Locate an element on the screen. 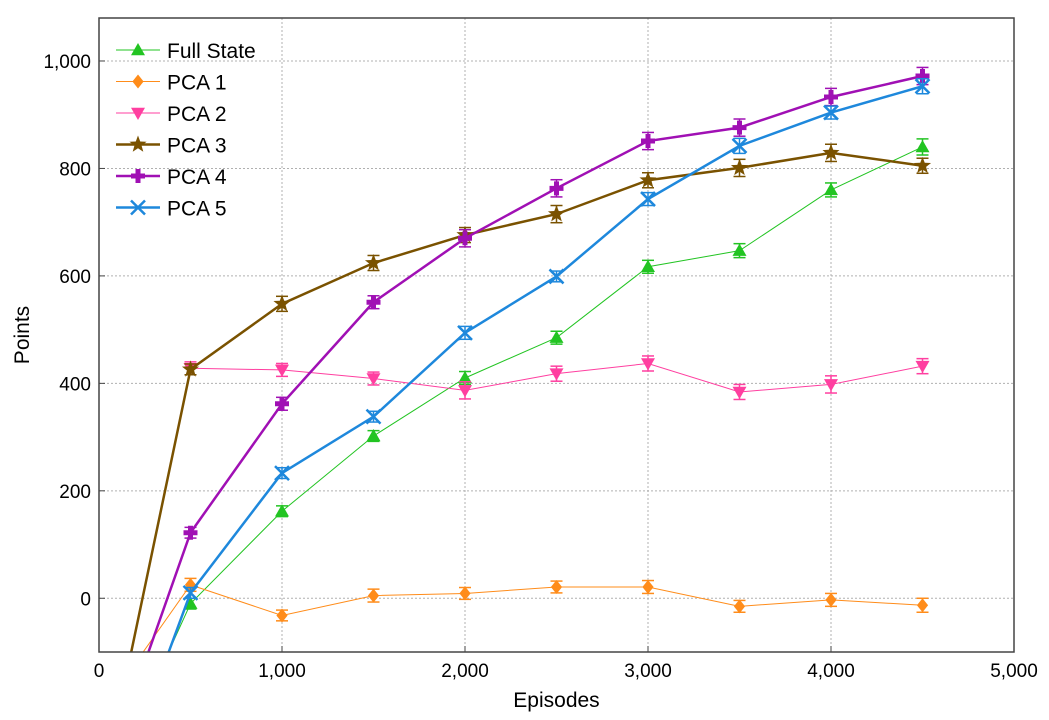  x-tick-label: 4,000 is located at coordinates (831, 671).